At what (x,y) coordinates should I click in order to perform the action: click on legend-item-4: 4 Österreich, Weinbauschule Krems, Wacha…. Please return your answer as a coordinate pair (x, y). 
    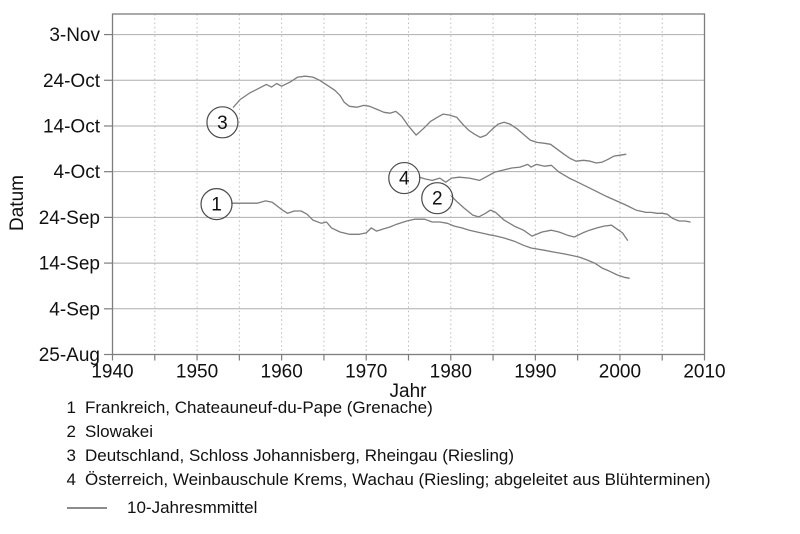
    Looking at the image, I should click on (385, 480).